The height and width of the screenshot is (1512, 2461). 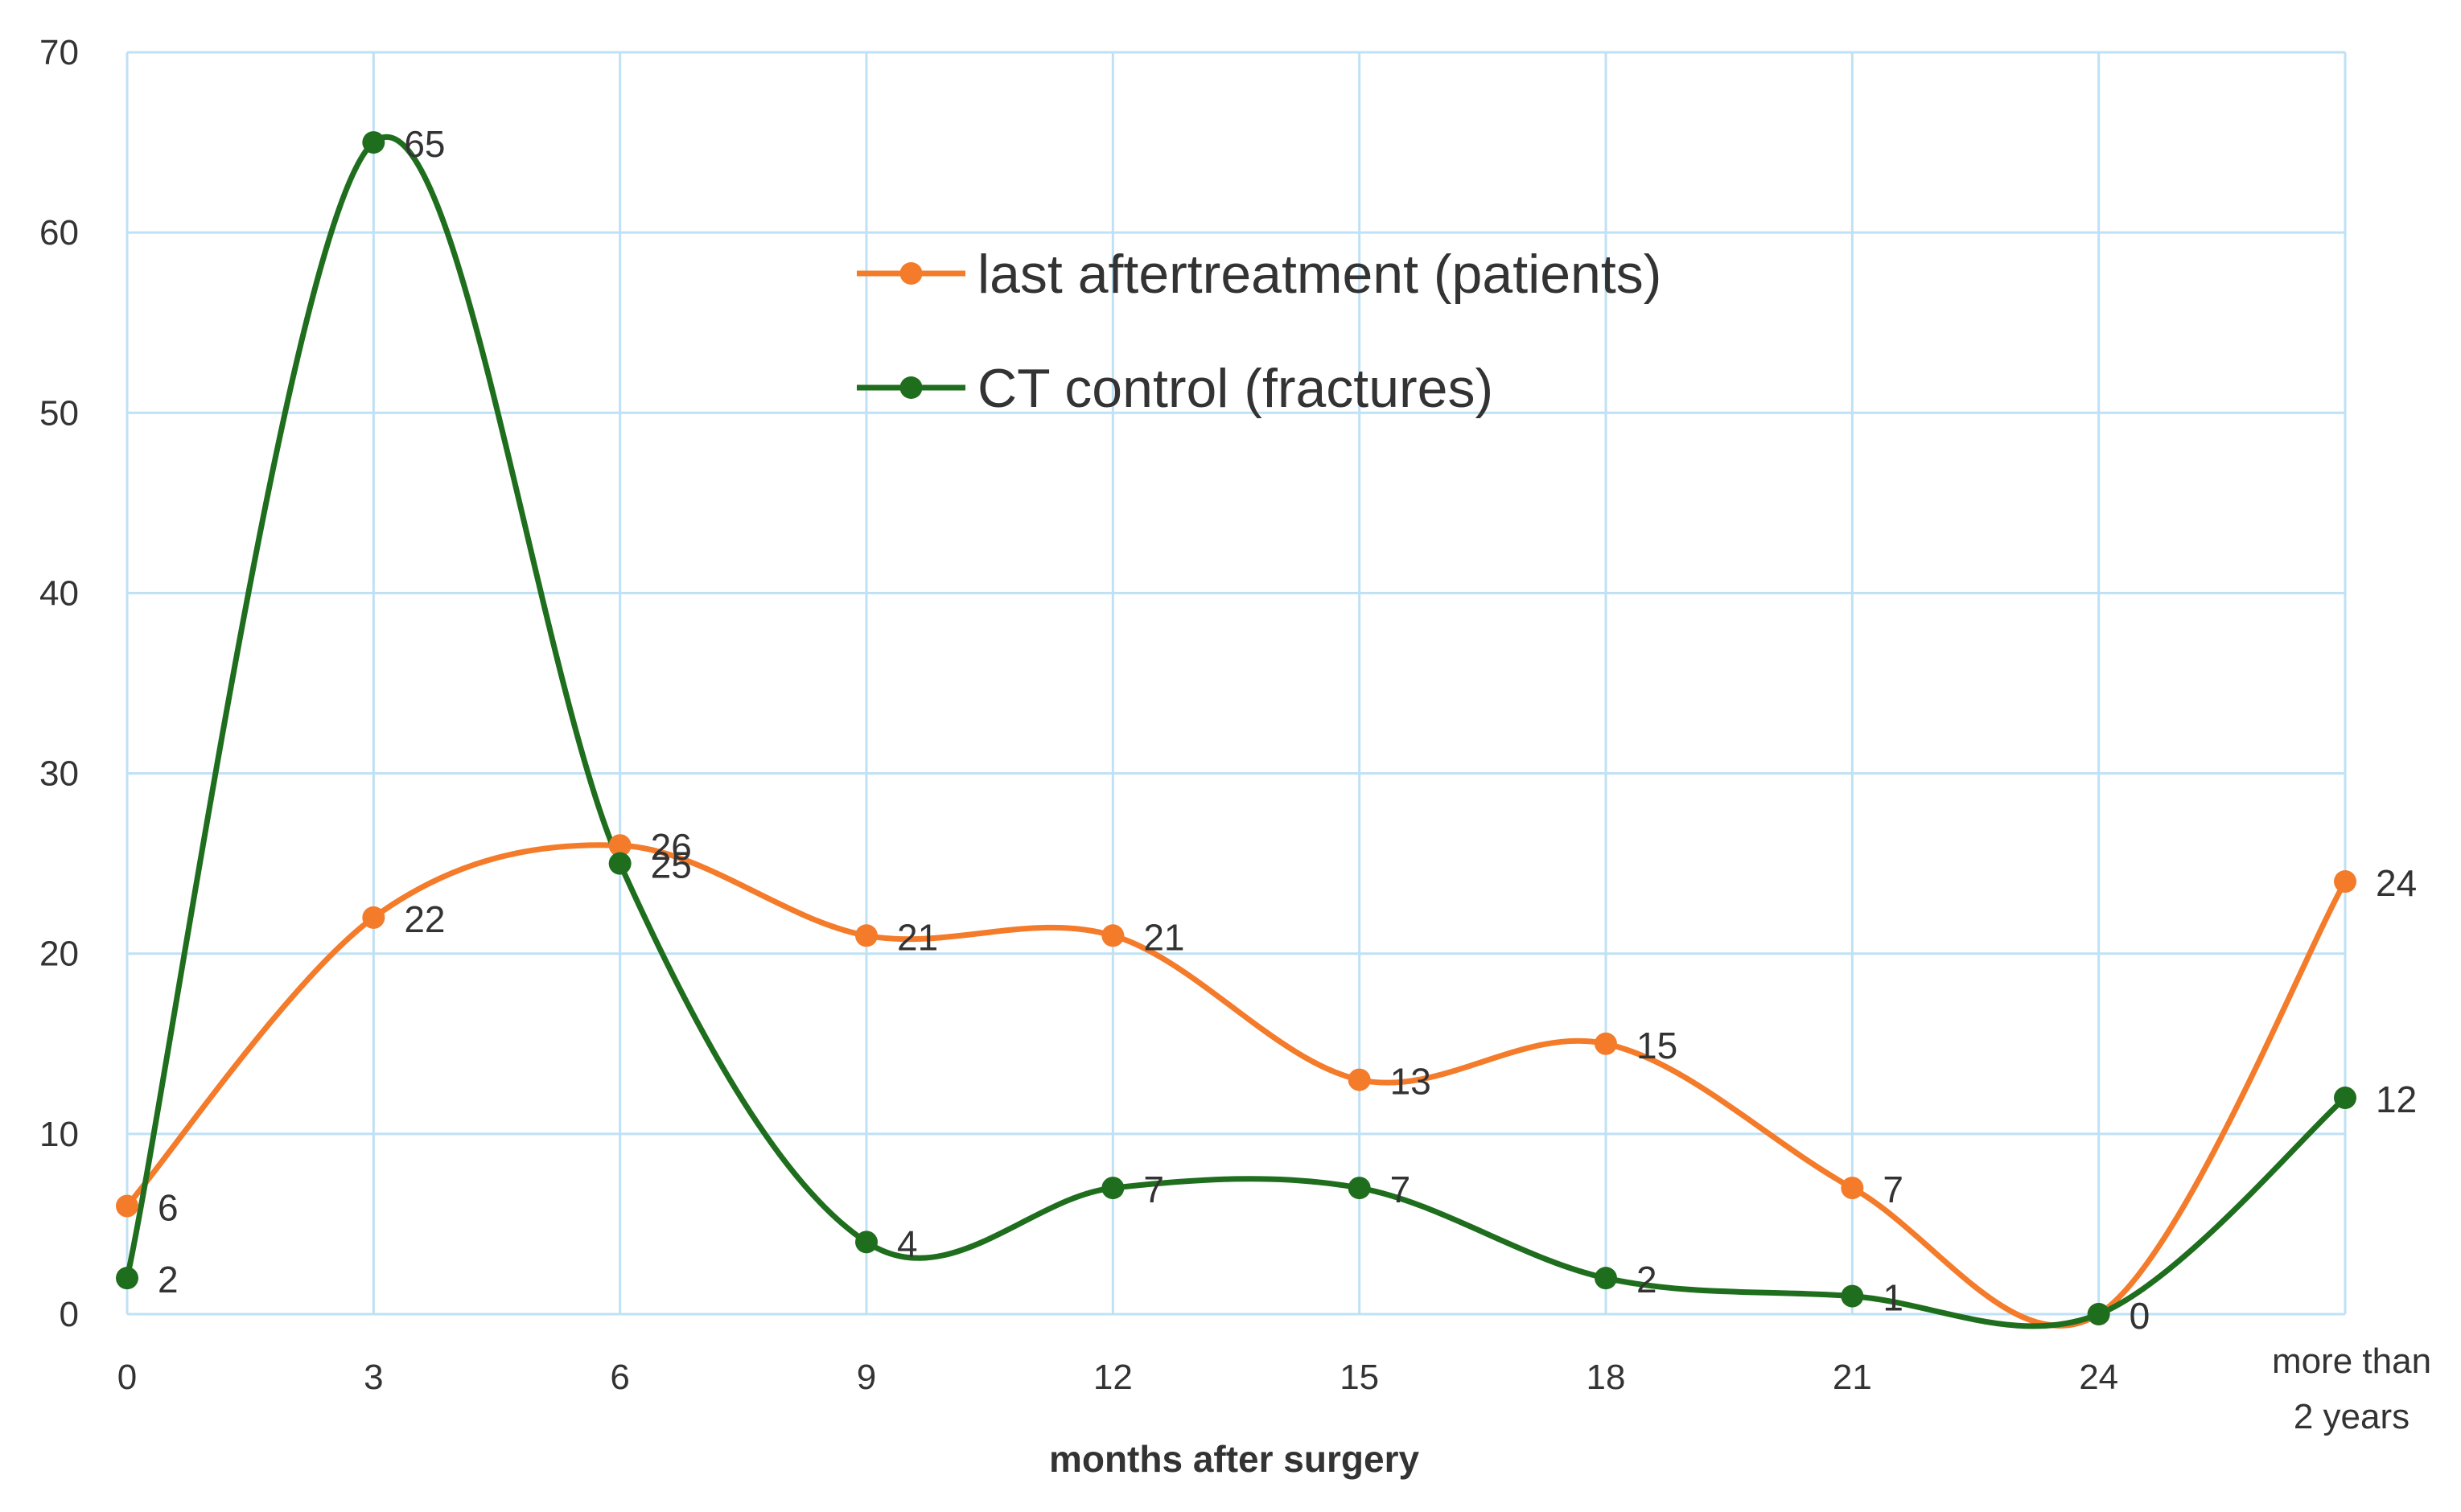 What do you see at coordinates (59, 413) in the screenshot?
I see `y-tick-label: 50` at bounding box center [59, 413].